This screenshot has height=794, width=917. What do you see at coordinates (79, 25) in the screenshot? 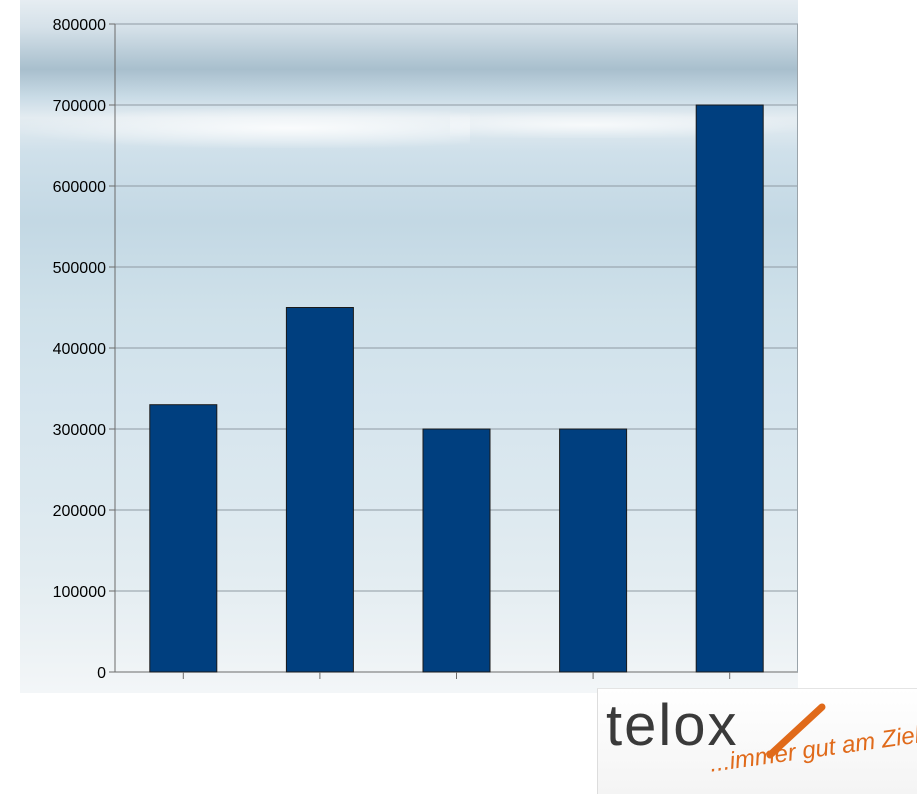
I see `y-tick-label: 800000` at bounding box center [79, 25].